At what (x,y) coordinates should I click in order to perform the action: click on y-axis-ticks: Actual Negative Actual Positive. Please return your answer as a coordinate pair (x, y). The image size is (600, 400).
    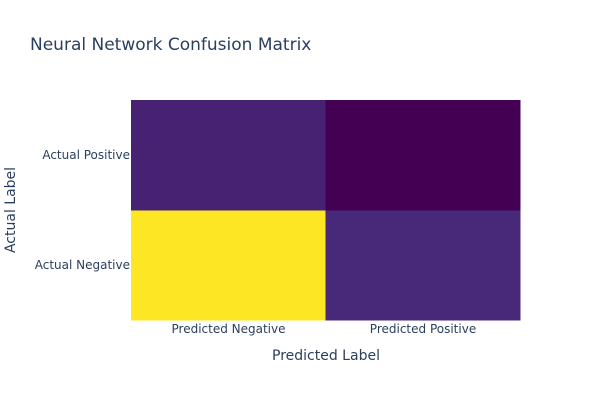
    Looking at the image, I should click on (82, 210).